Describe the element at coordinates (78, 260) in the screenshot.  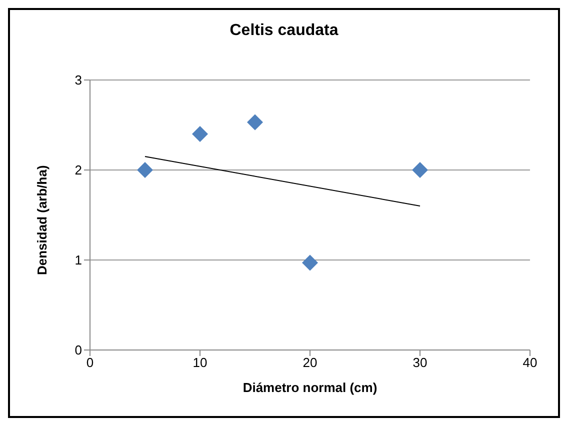
I see `y-tick-label: 1` at that location.